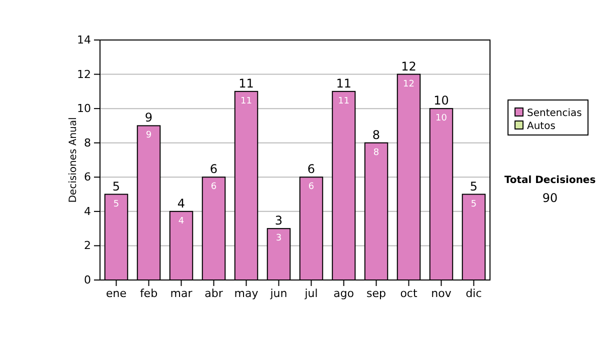  Describe the element at coordinates (408, 66) in the screenshot. I see `total-label: 12` at that location.